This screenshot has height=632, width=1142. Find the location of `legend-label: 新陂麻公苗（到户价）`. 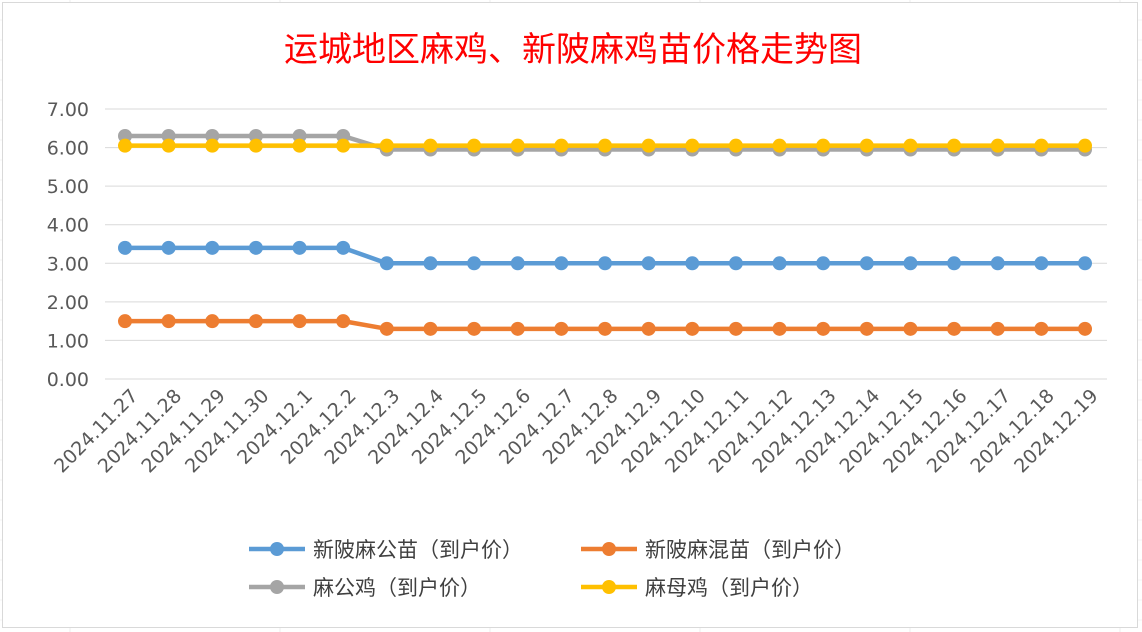

legend-label: 新陂麻公苗（到户价） is located at coordinates (418, 550).